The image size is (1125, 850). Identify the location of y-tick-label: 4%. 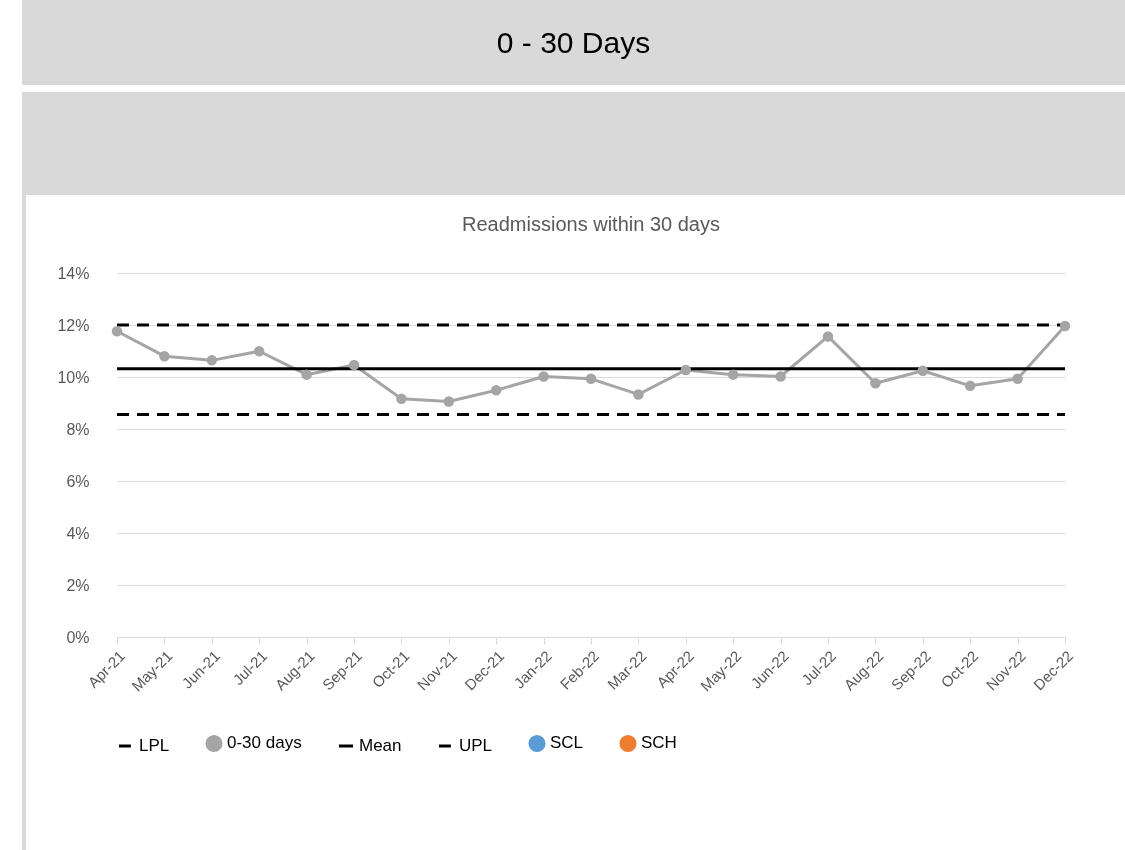
(78, 533).